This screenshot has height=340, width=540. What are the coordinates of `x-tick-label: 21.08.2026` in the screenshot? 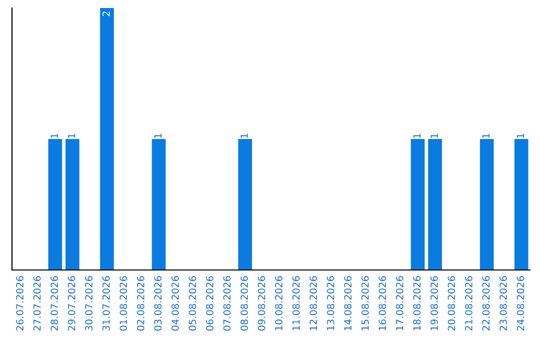 It's located at (468, 303).